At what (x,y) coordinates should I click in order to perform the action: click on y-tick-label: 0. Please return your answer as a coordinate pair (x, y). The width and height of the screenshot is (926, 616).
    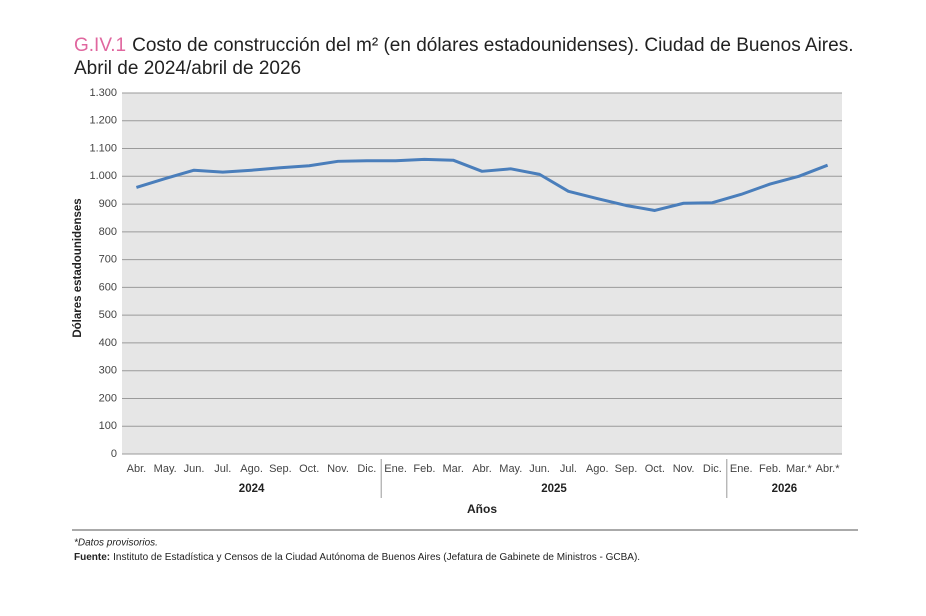
    Looking at the image, I should click on (114, 454).